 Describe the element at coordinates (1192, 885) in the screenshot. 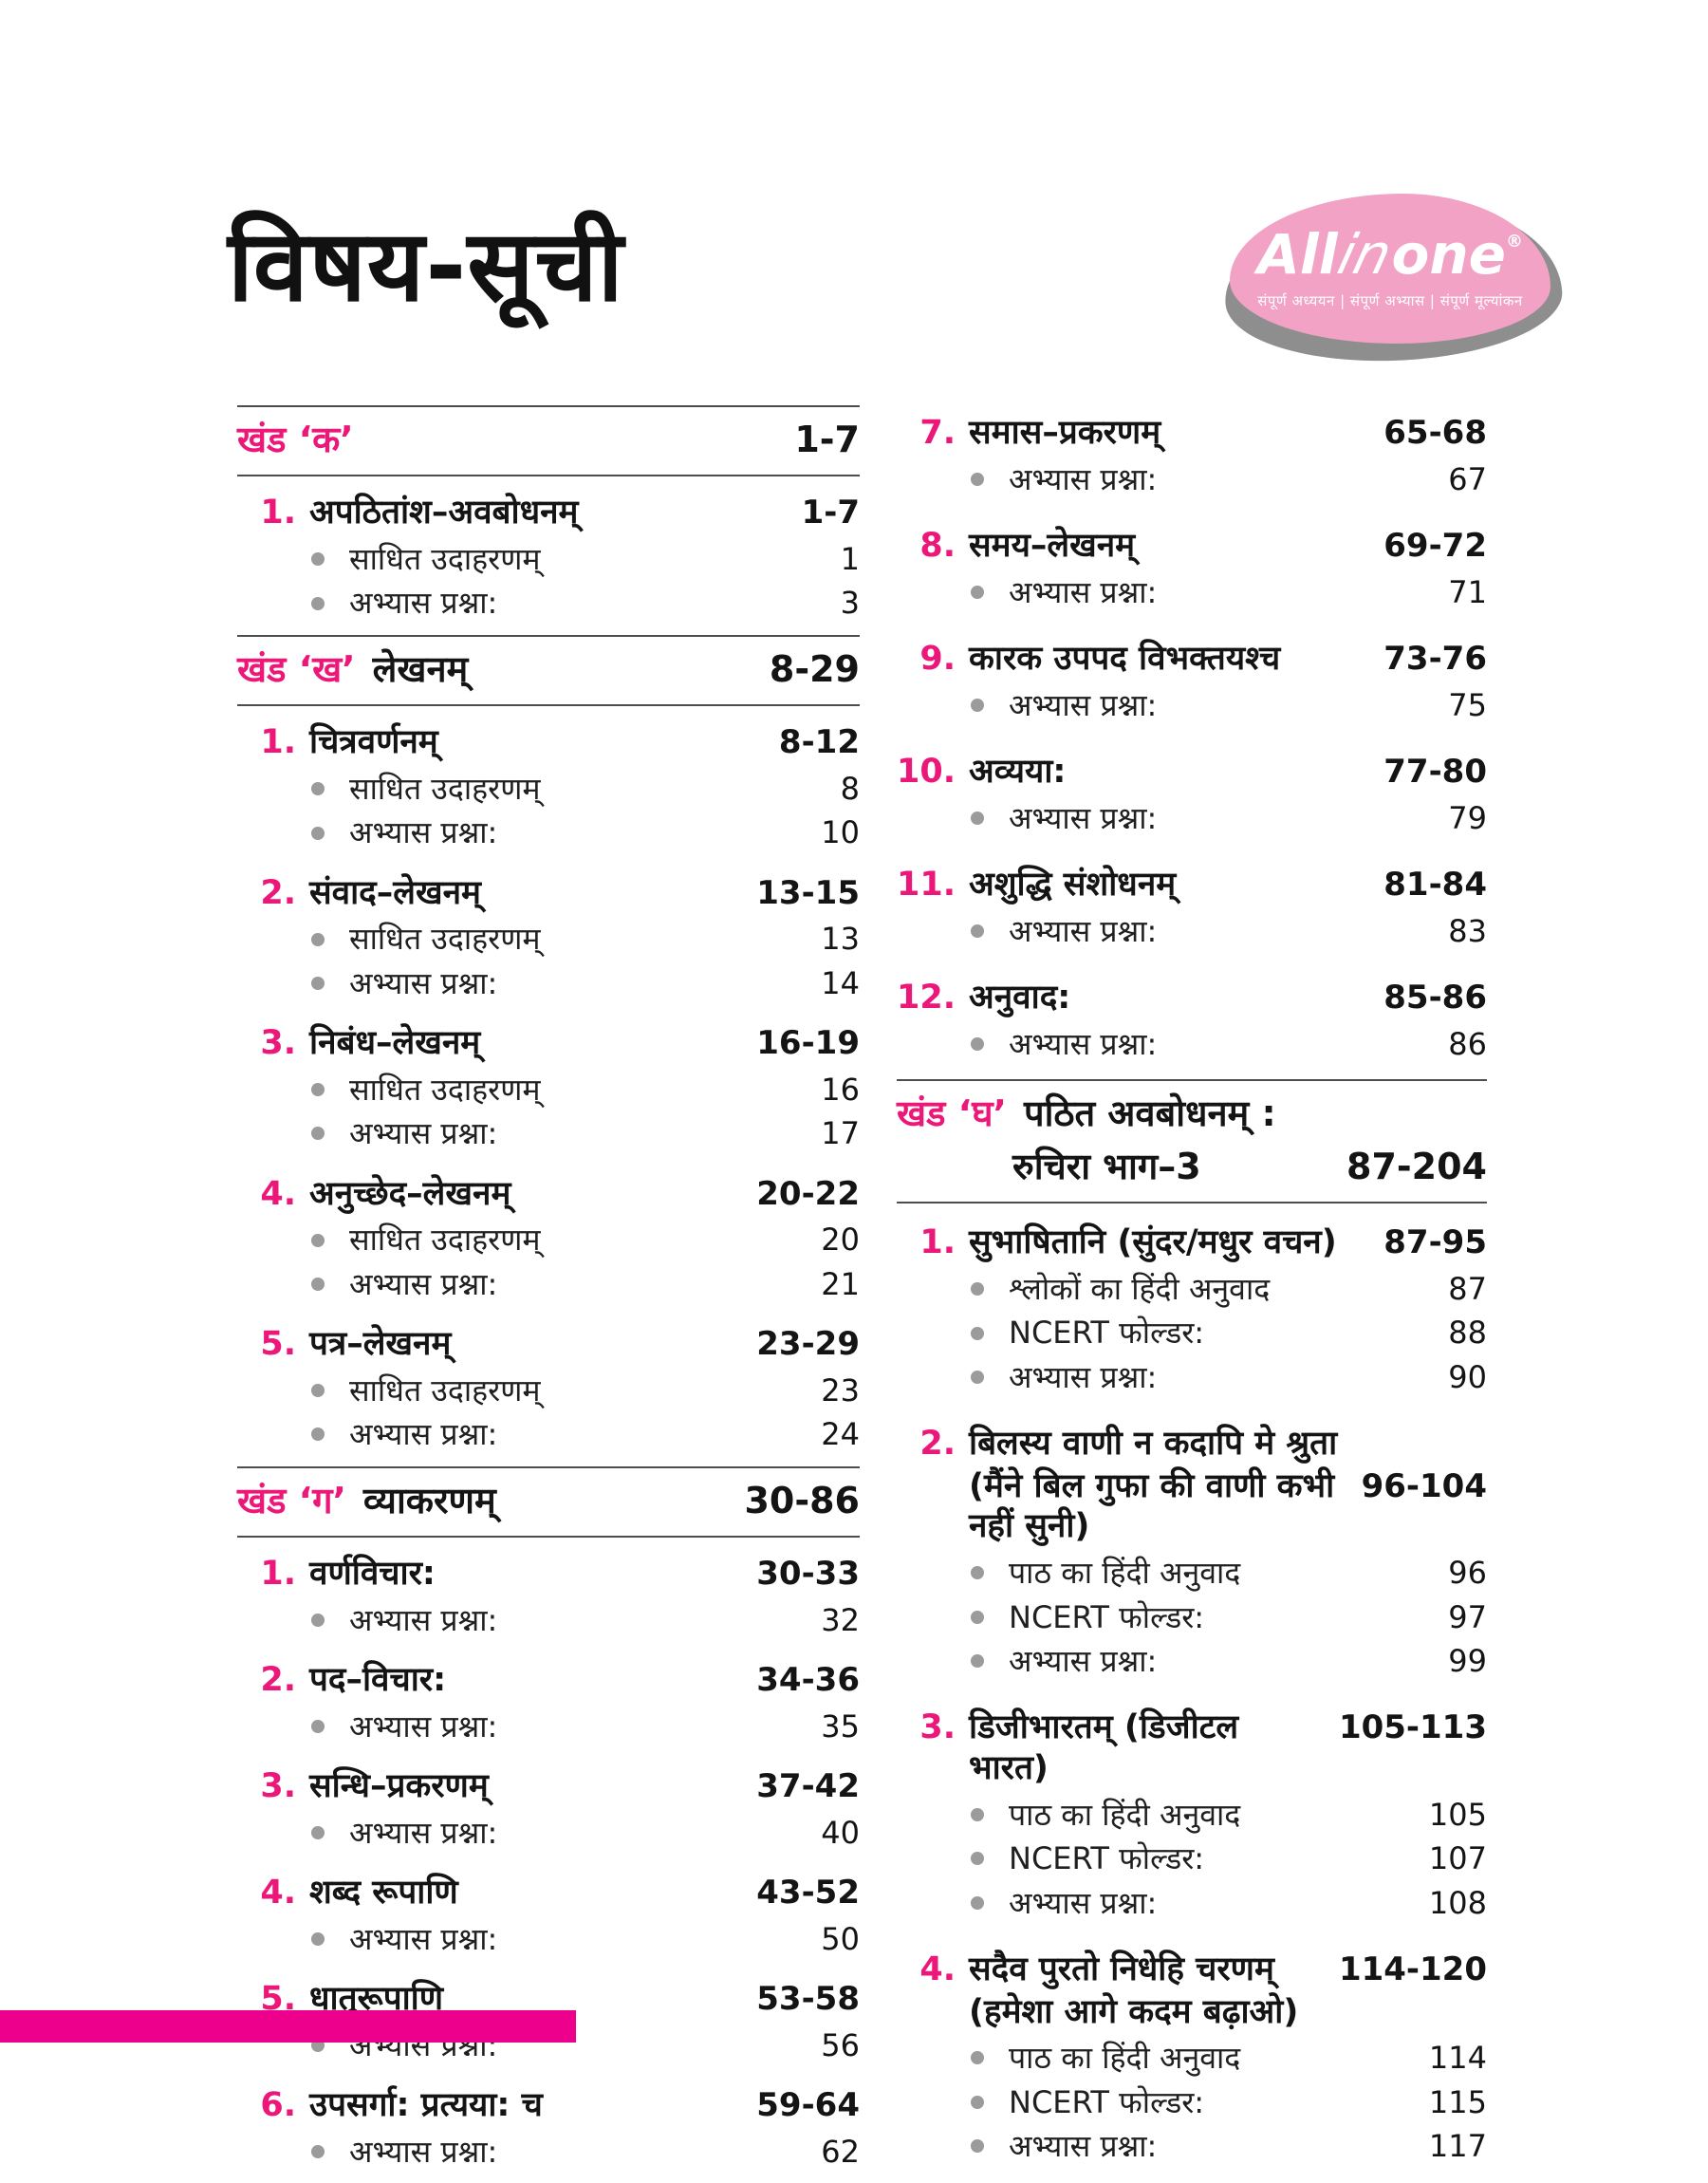

I see `toc-item-line: 11. अशुद्धि संशोधनम् 81-84` at that location.